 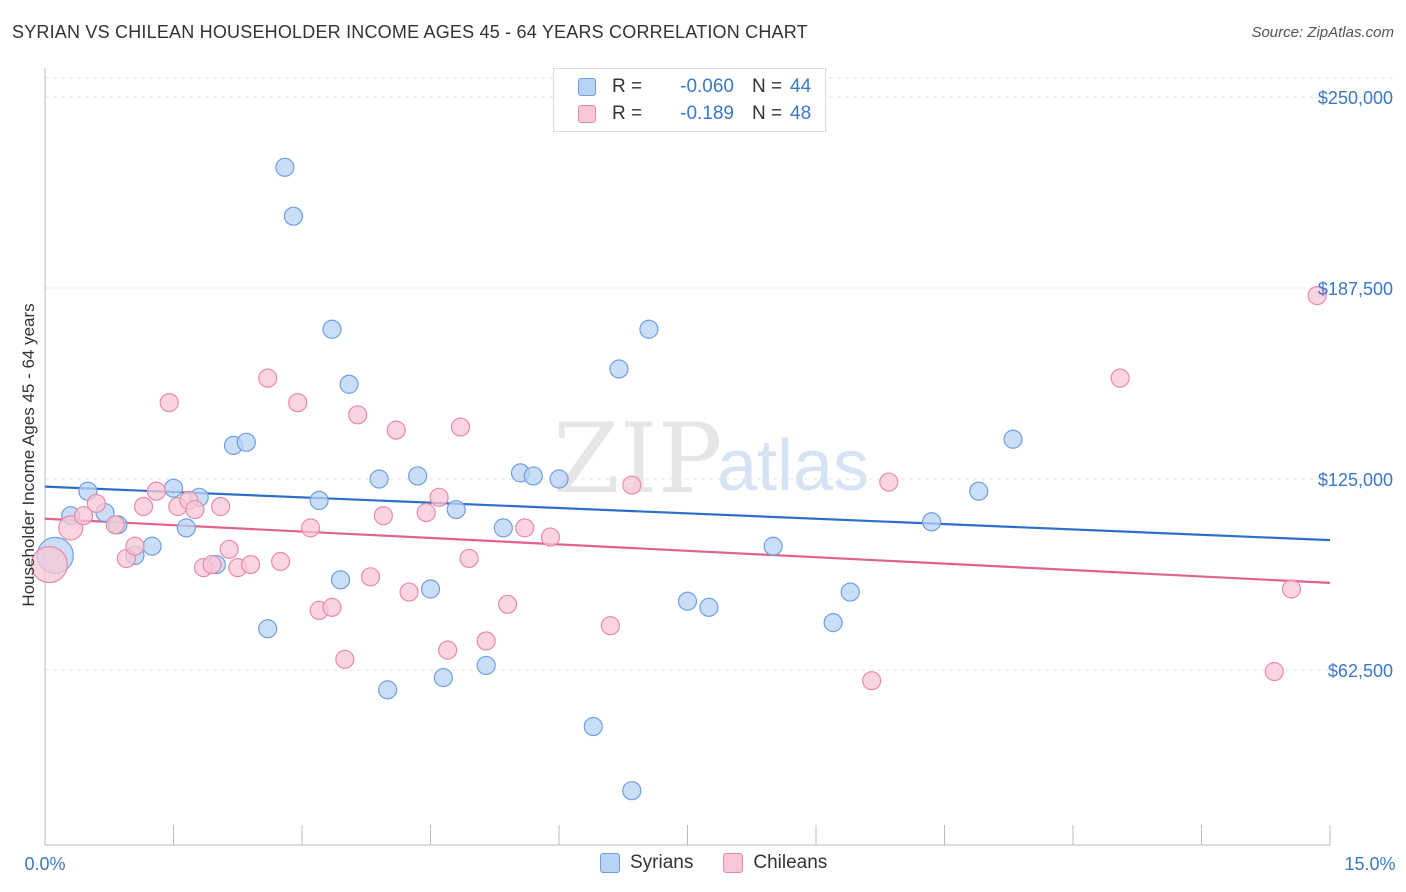 I want to click on legend-swatch-syrians, so click(x=587, y=87).